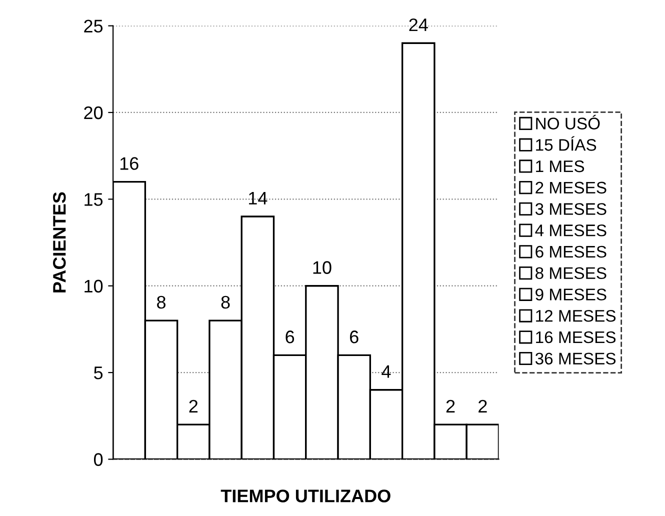 This screenshot has width=665, height=516. What do you see at coordinates (571, 252) in the screenshot?
I see `legend-label: 6 MESES` at bounding box center [571, 252].